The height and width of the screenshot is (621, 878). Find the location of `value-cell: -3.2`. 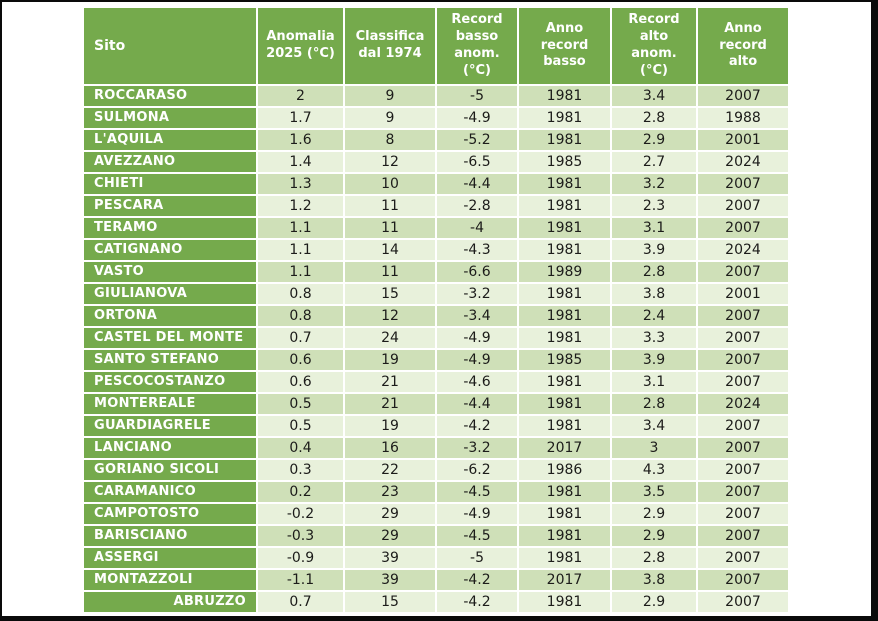

value-cell: -3.2 is located at coordinates (477, 448).